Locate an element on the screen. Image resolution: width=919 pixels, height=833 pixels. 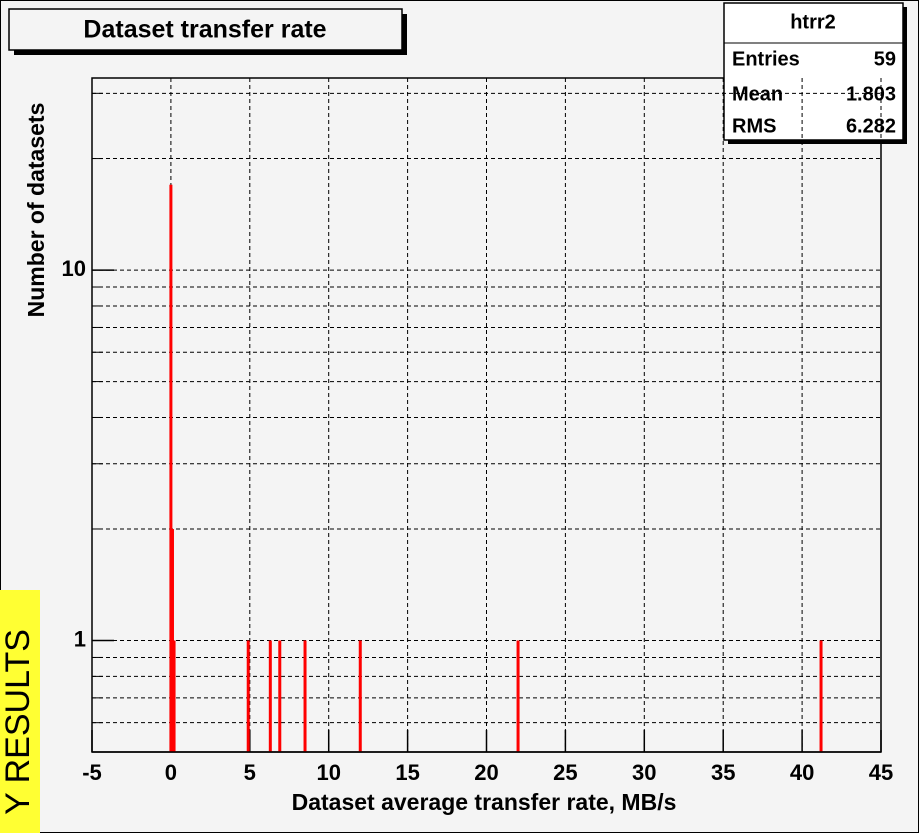
x-tick-label: 30 is located at coordinates (644, 772).